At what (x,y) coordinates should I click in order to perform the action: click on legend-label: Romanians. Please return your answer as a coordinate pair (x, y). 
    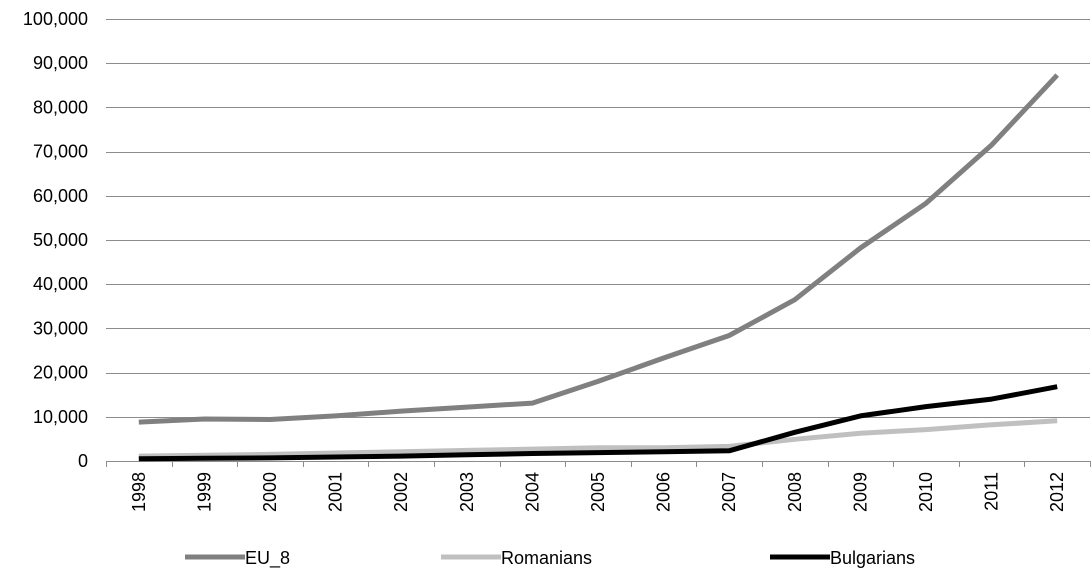
    Looking at the image, I should click on (546, 558).